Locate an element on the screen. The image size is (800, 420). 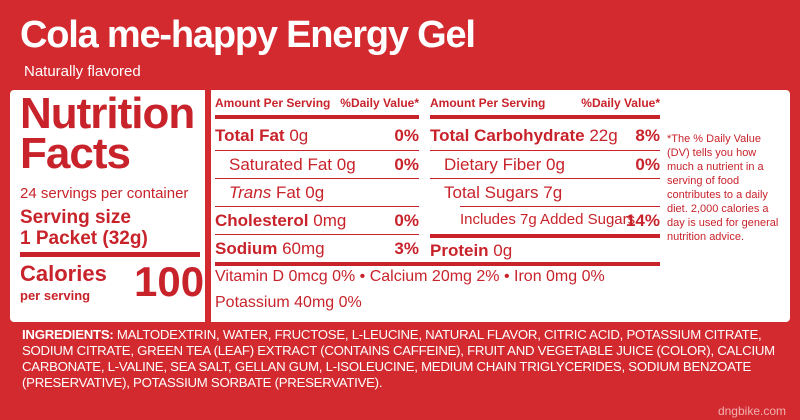
calories-value: 100 is located at coordinates (169, 281).